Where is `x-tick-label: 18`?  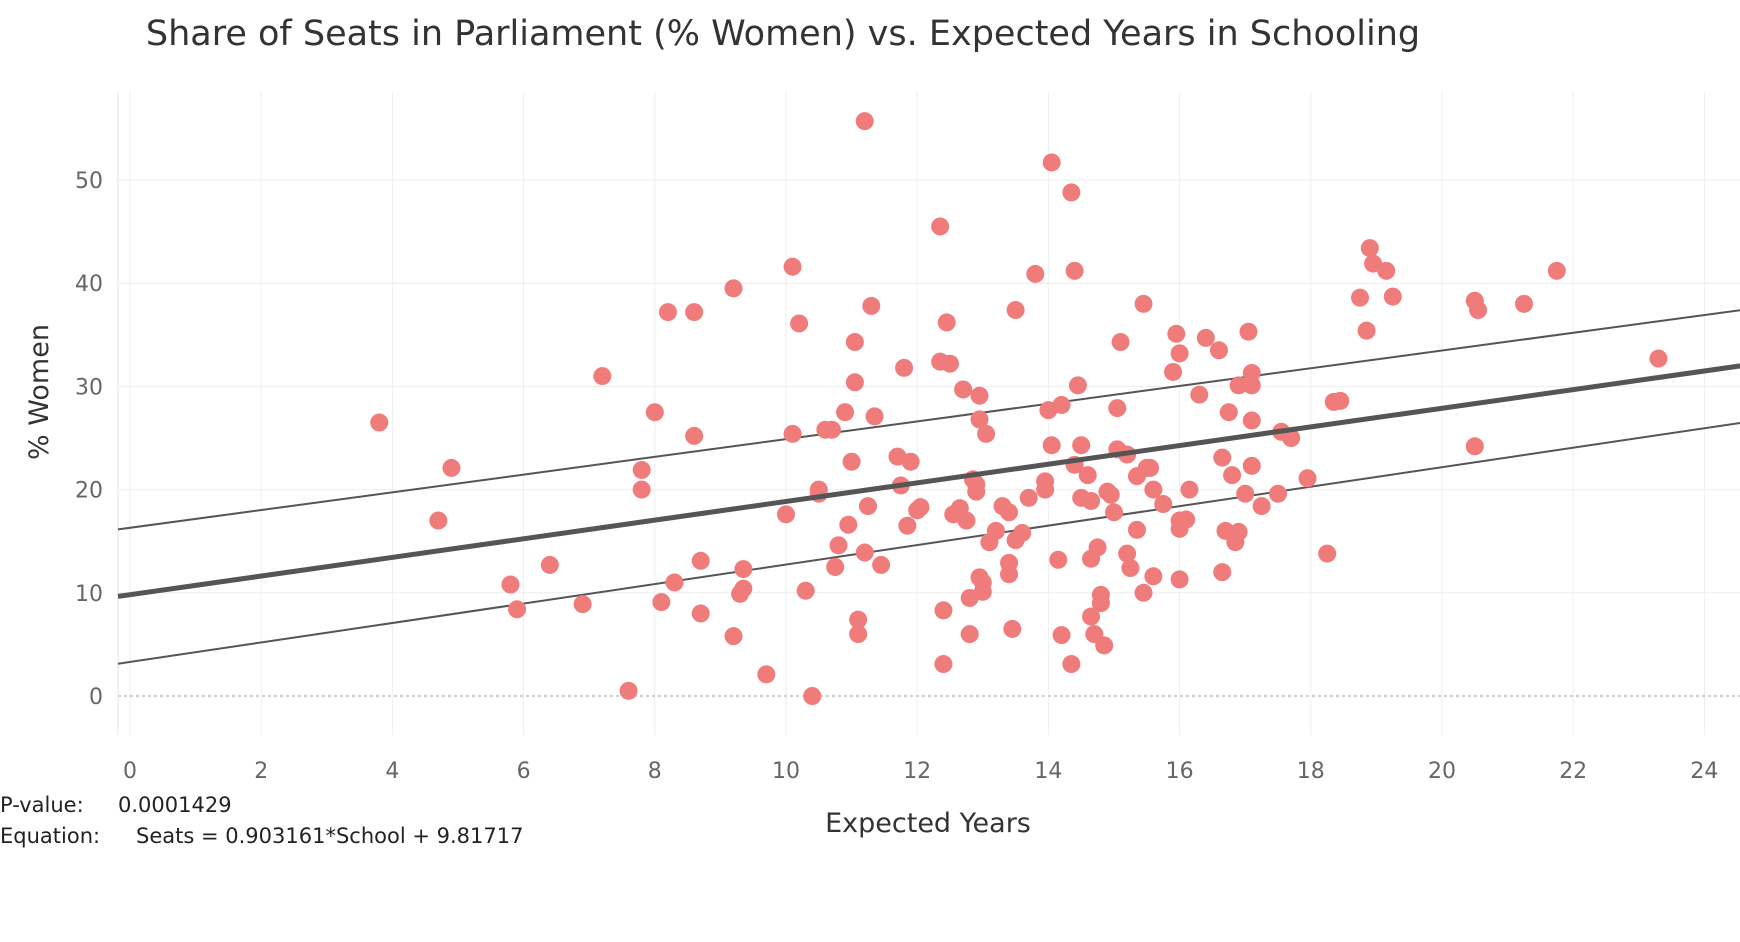
x-tick-label: 18 is located at coordinates (1311, 771).